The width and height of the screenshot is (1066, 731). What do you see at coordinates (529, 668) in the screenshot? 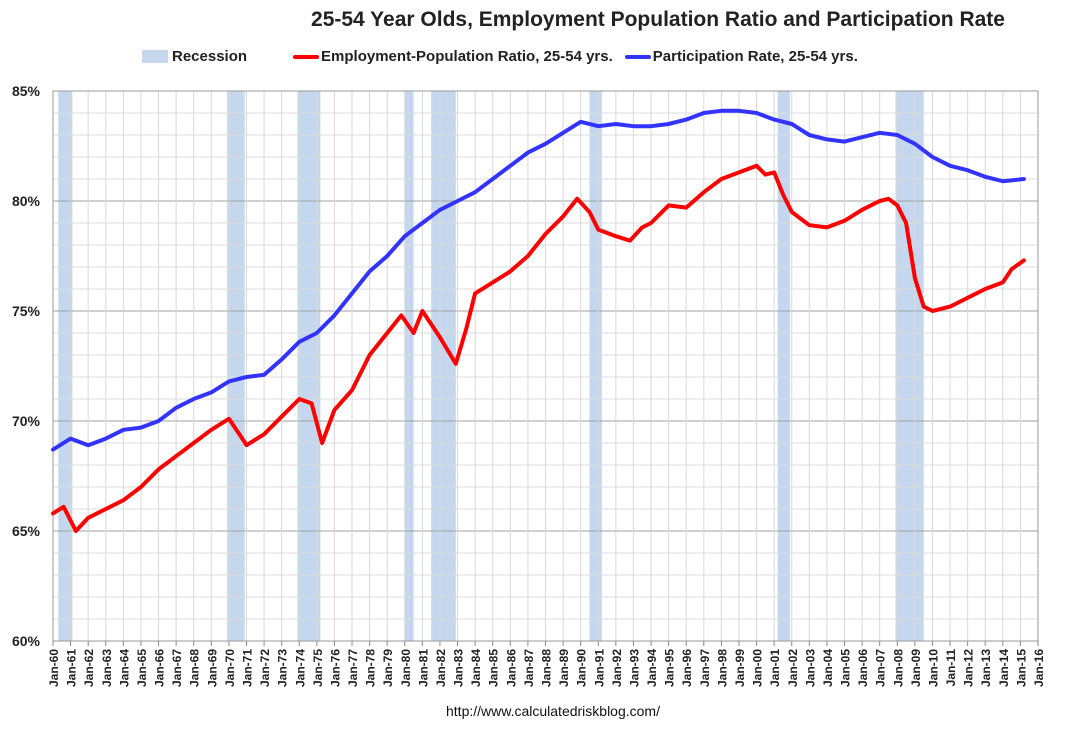
I see `x-tick-label: Jan-87` at bounding box center [529, 668].